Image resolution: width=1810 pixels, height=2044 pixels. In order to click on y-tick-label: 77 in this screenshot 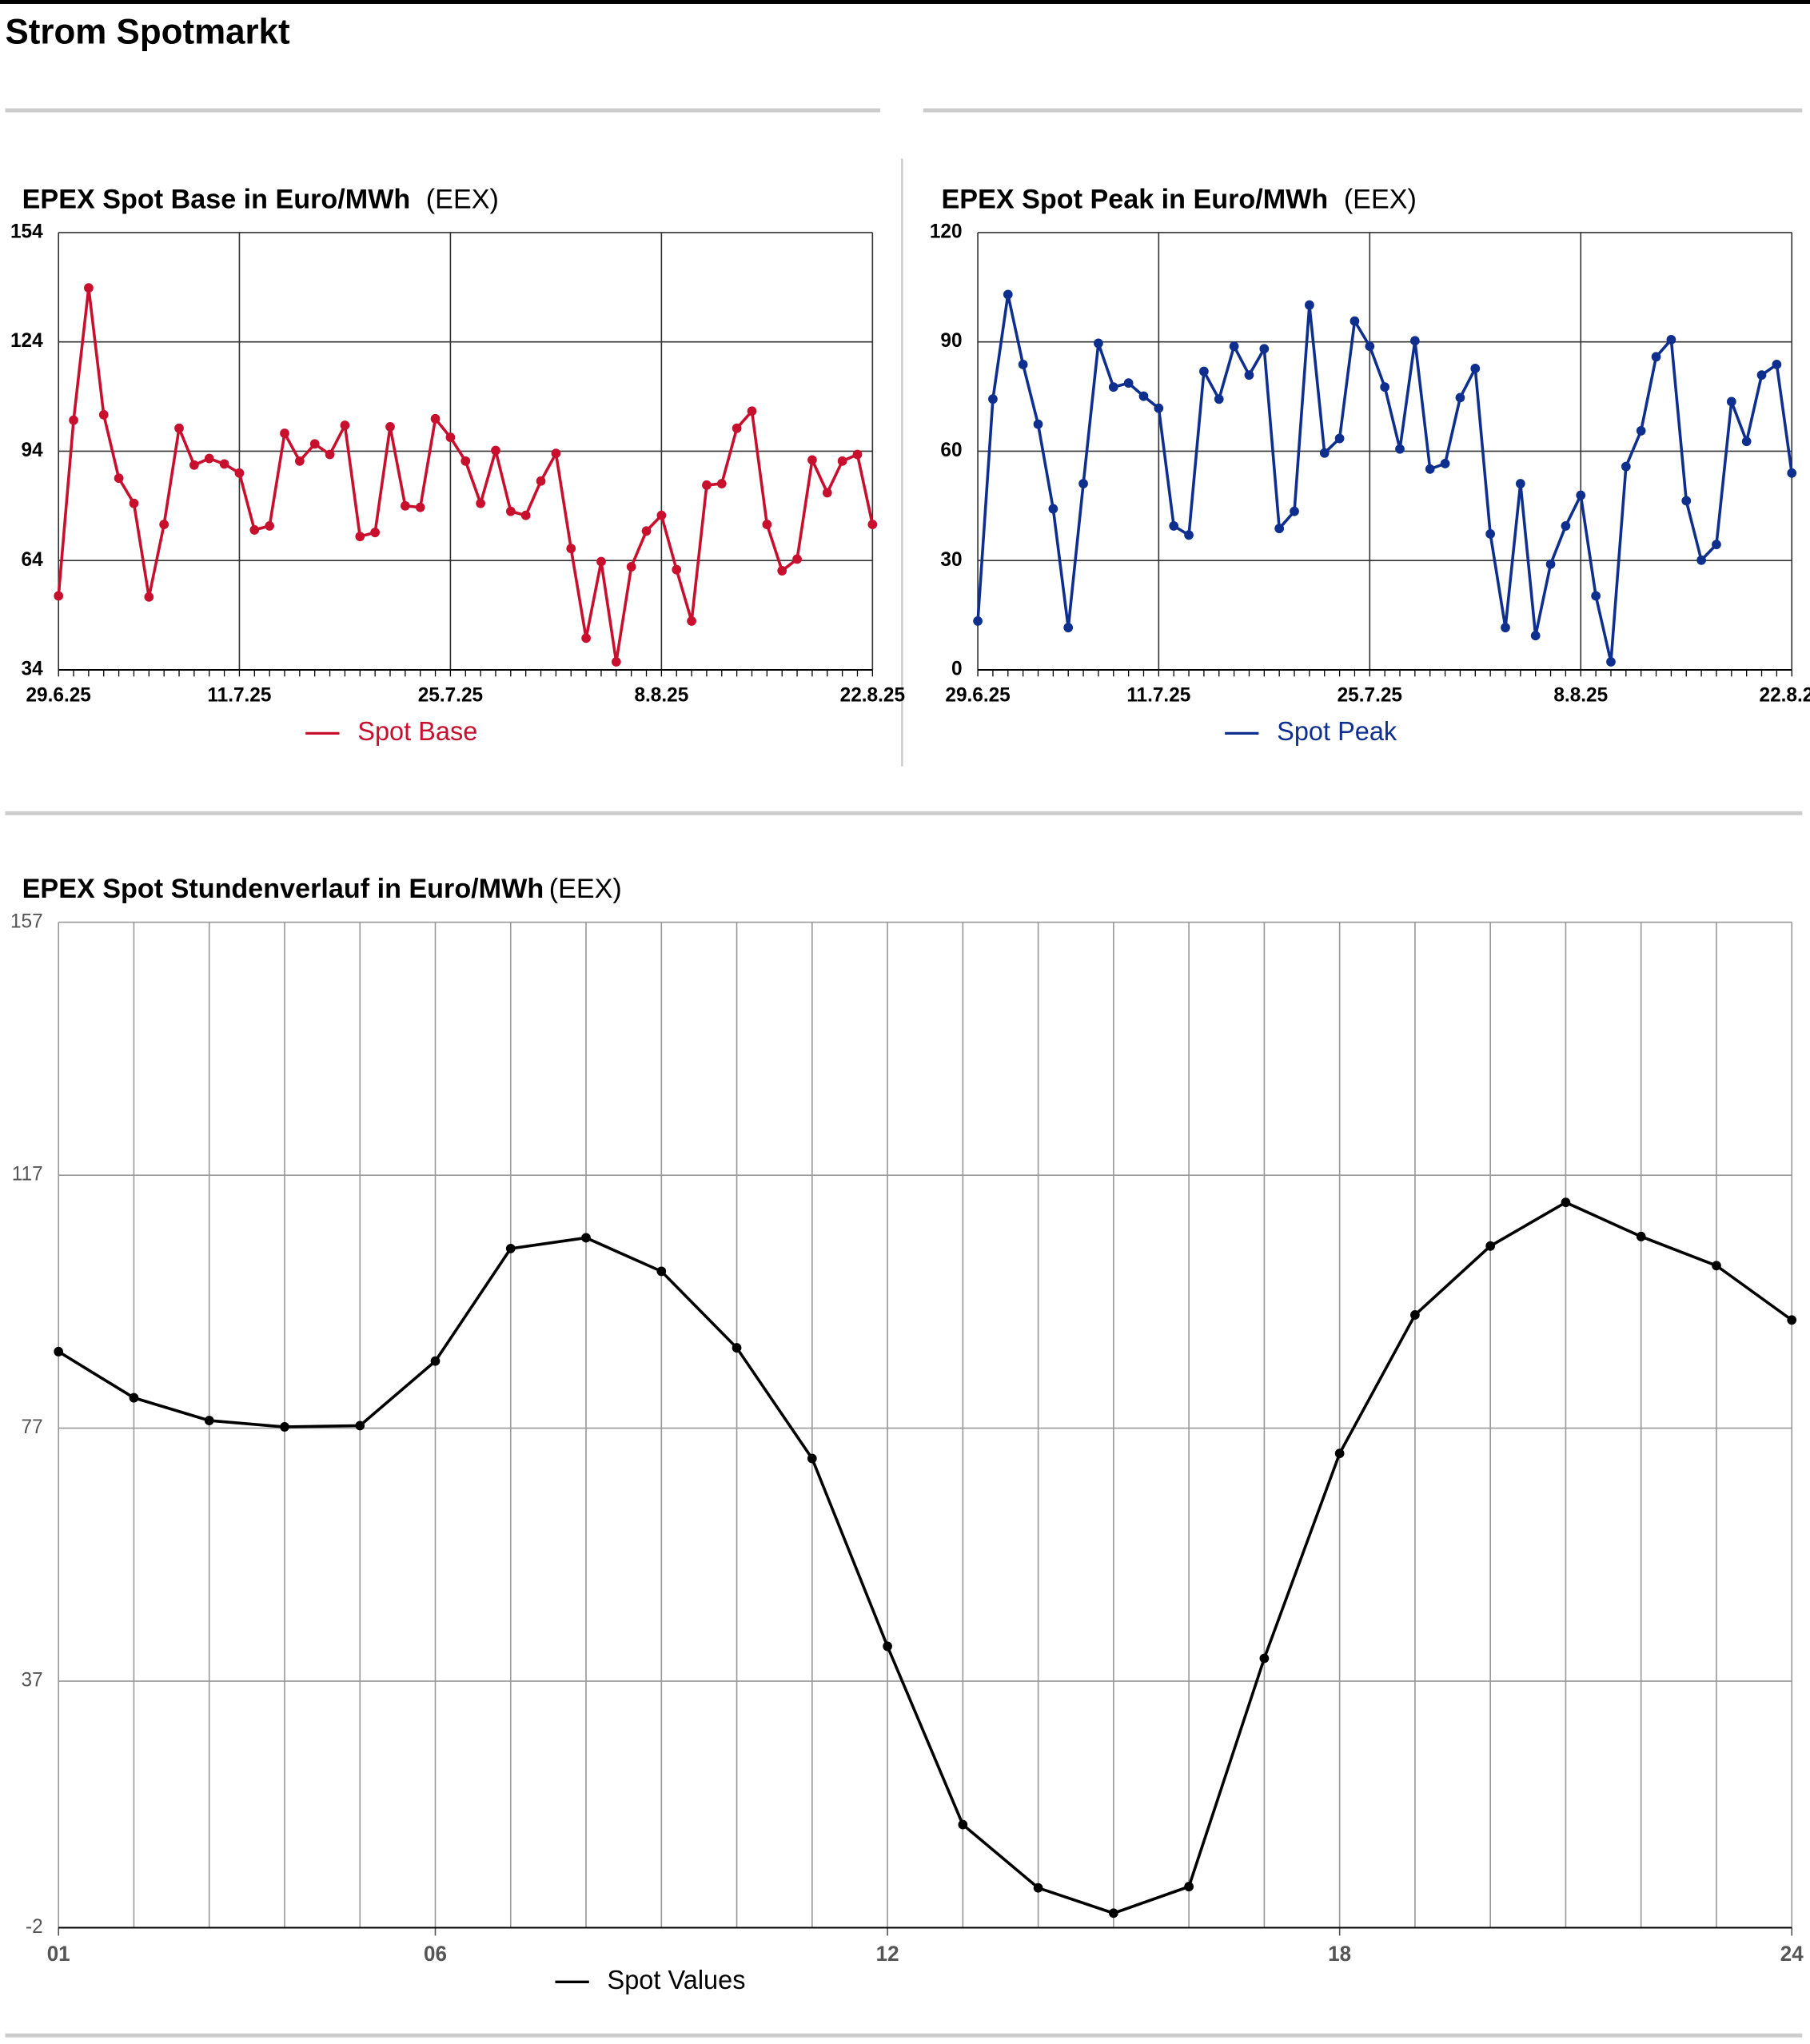, I will do `click(32, 1427)`.